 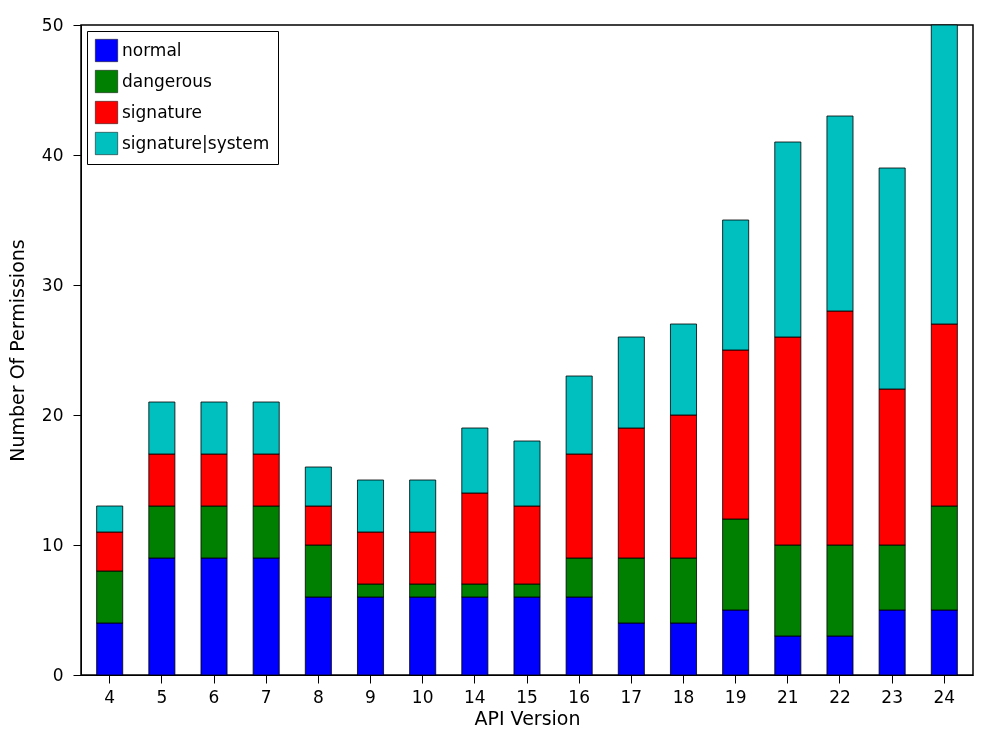 What do you see at coordinates (167, 80) in the screenshot?
I see `legend-label: dangerous` at bounding box center [167, 80].